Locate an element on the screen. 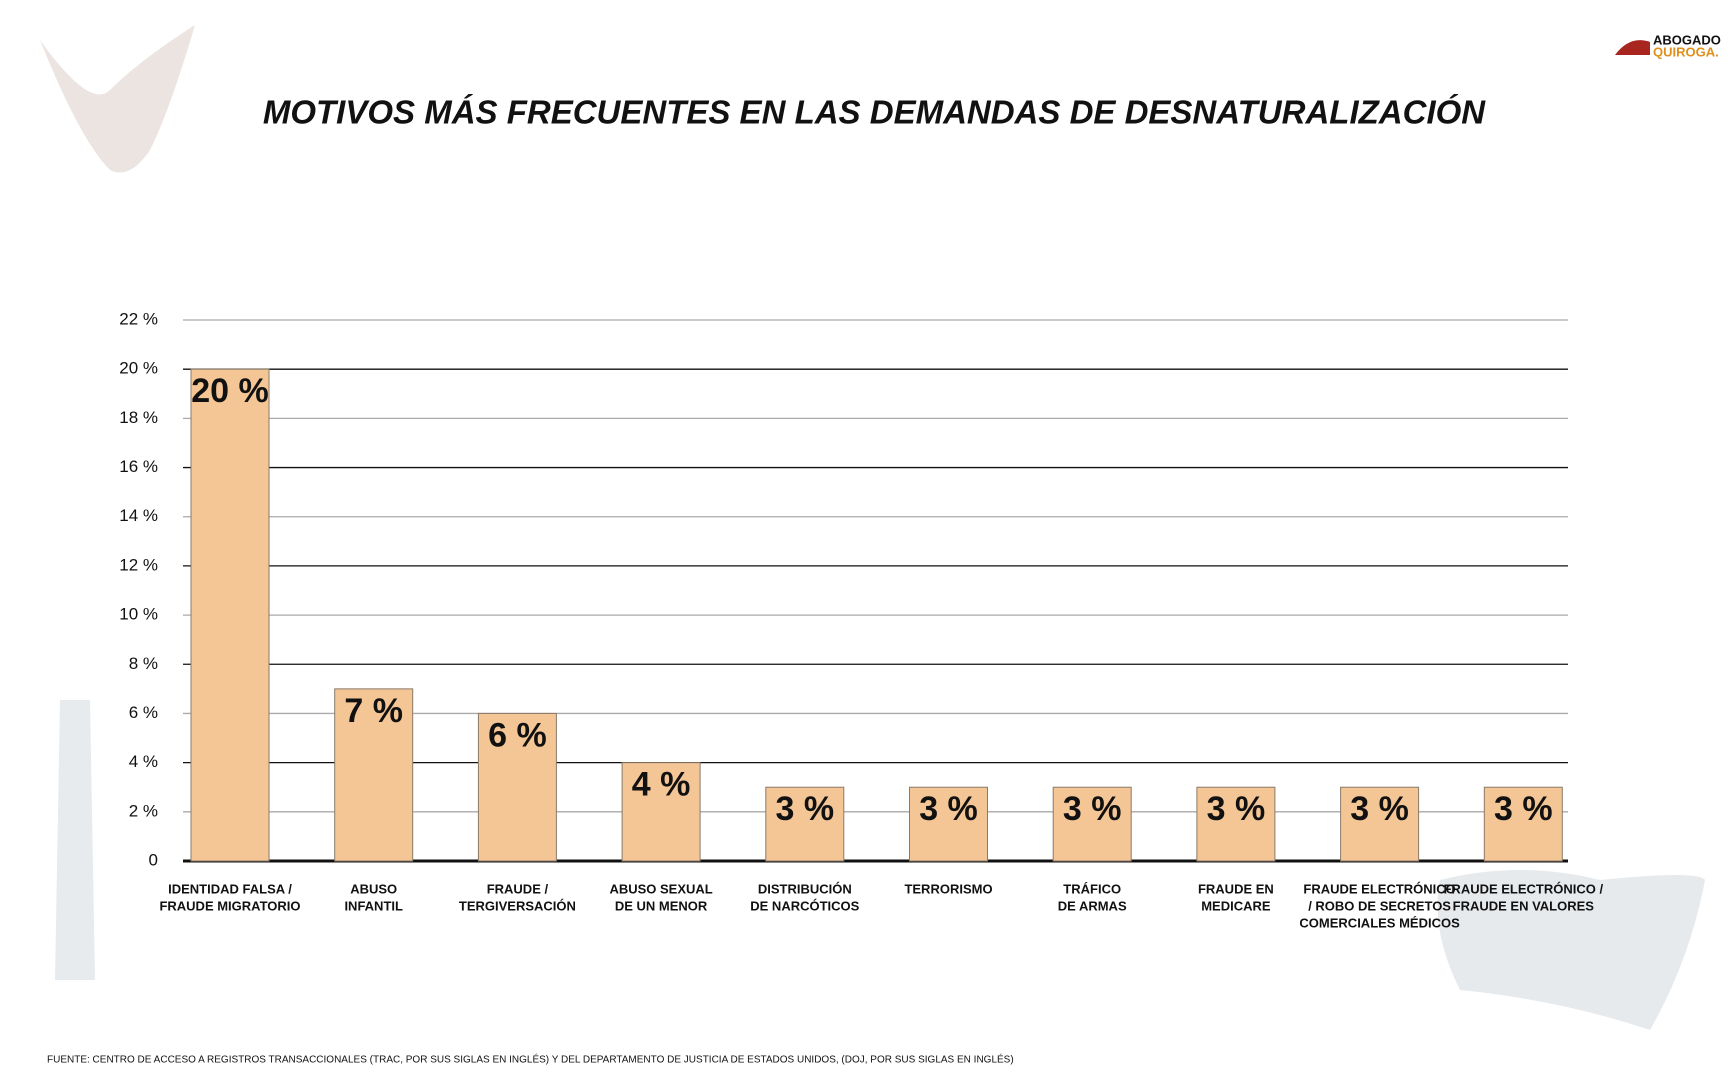 The image size is (1728, 1080). value-label: 20 % is located at coordinates (230, 391).